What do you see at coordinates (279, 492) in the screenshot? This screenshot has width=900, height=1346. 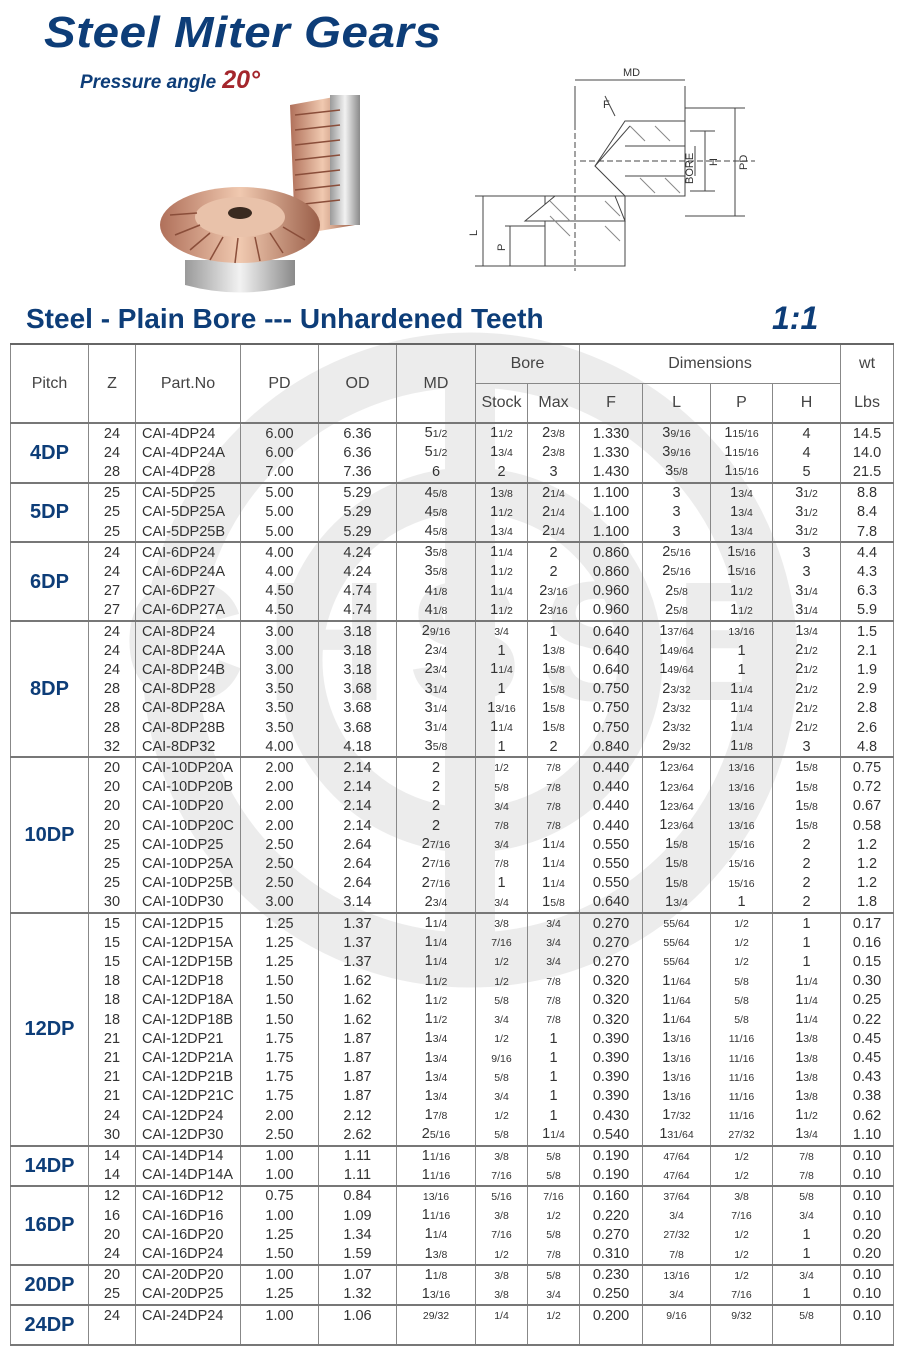 I see `cell-pd: 5.00` at bounding box center [279, 492].